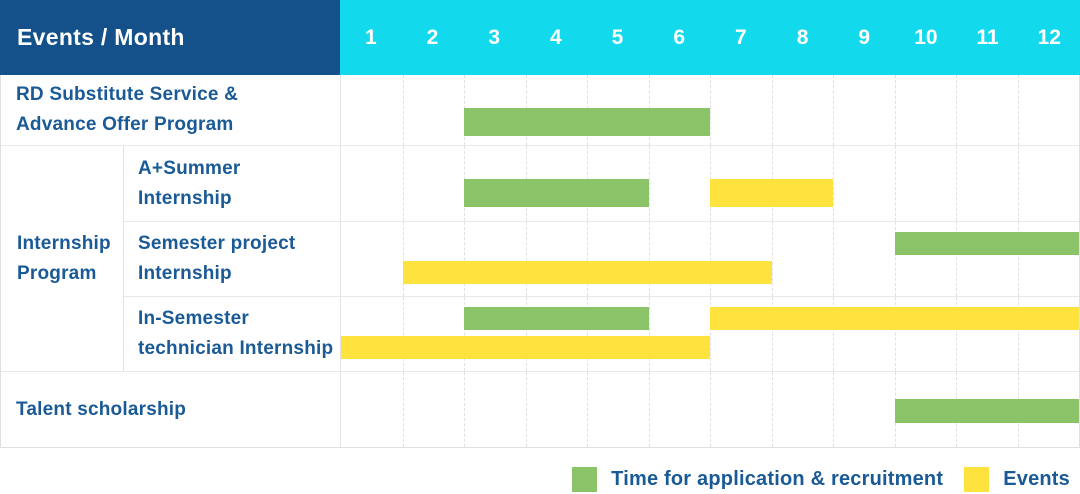 This screenshot has width=1080, height=494. What do you see at coordinates (540, 471) in the screenshot?
I see `legend: Time for application & recruitment Events` at bounding box center [540, 471].